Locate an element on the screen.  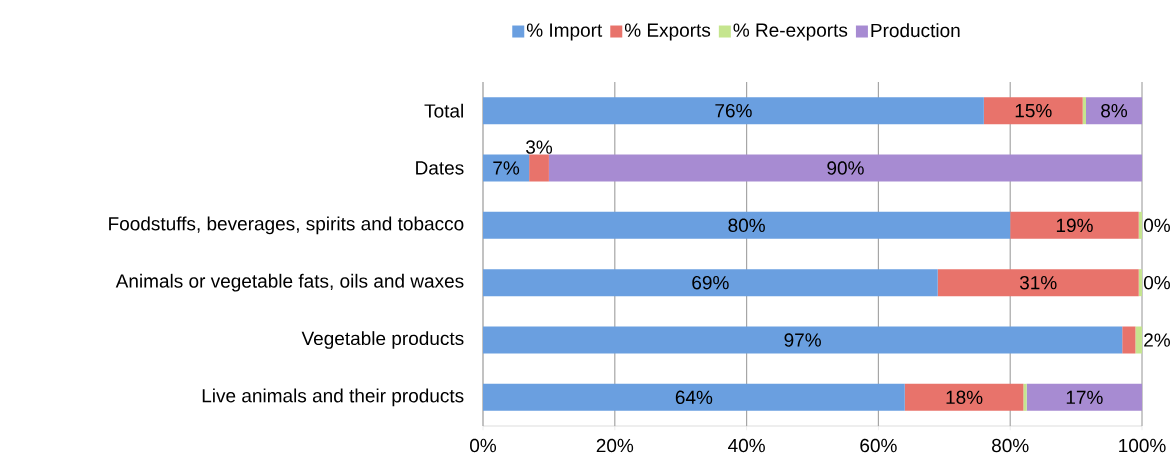
legend-label: % Re-exports is located at coordinates (790, 32).